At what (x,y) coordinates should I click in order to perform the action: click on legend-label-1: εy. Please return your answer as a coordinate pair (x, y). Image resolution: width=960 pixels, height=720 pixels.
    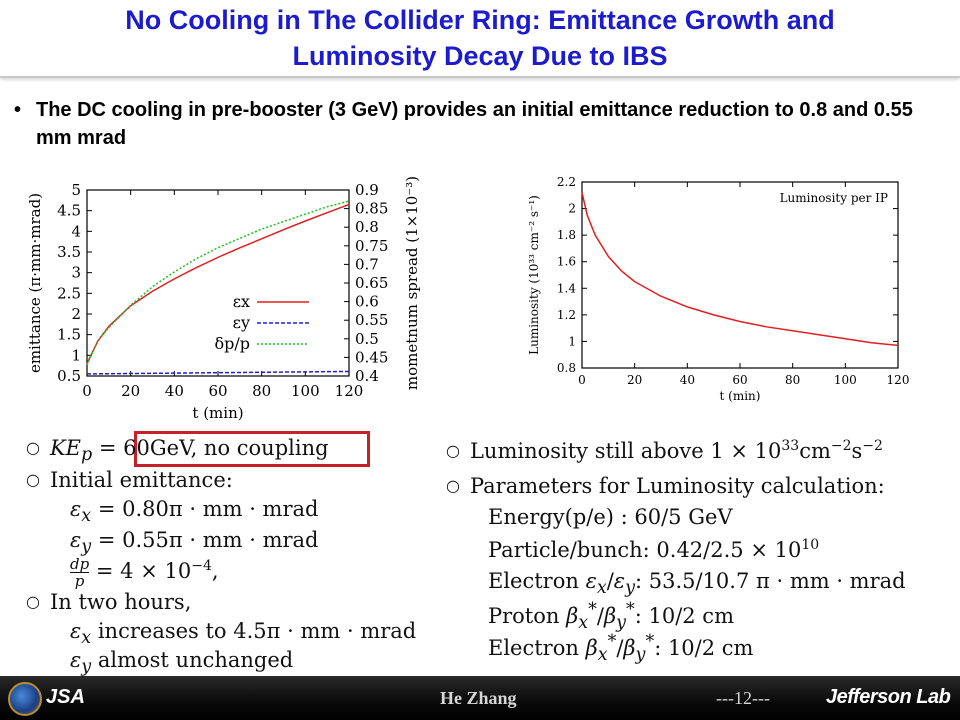
    Looking at the image, I should click on (241, 322).